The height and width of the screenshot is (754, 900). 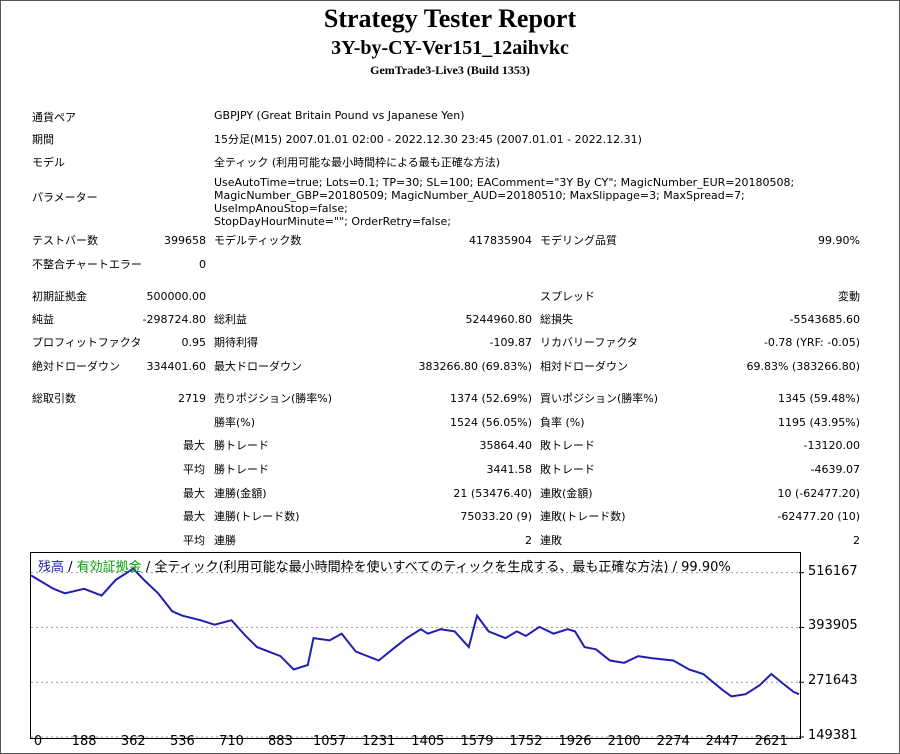 What do you see at coordinates (835, 469) in the screenshot?
I see `avg-loss-value: -4639.07` at bounding box center [835, 469].